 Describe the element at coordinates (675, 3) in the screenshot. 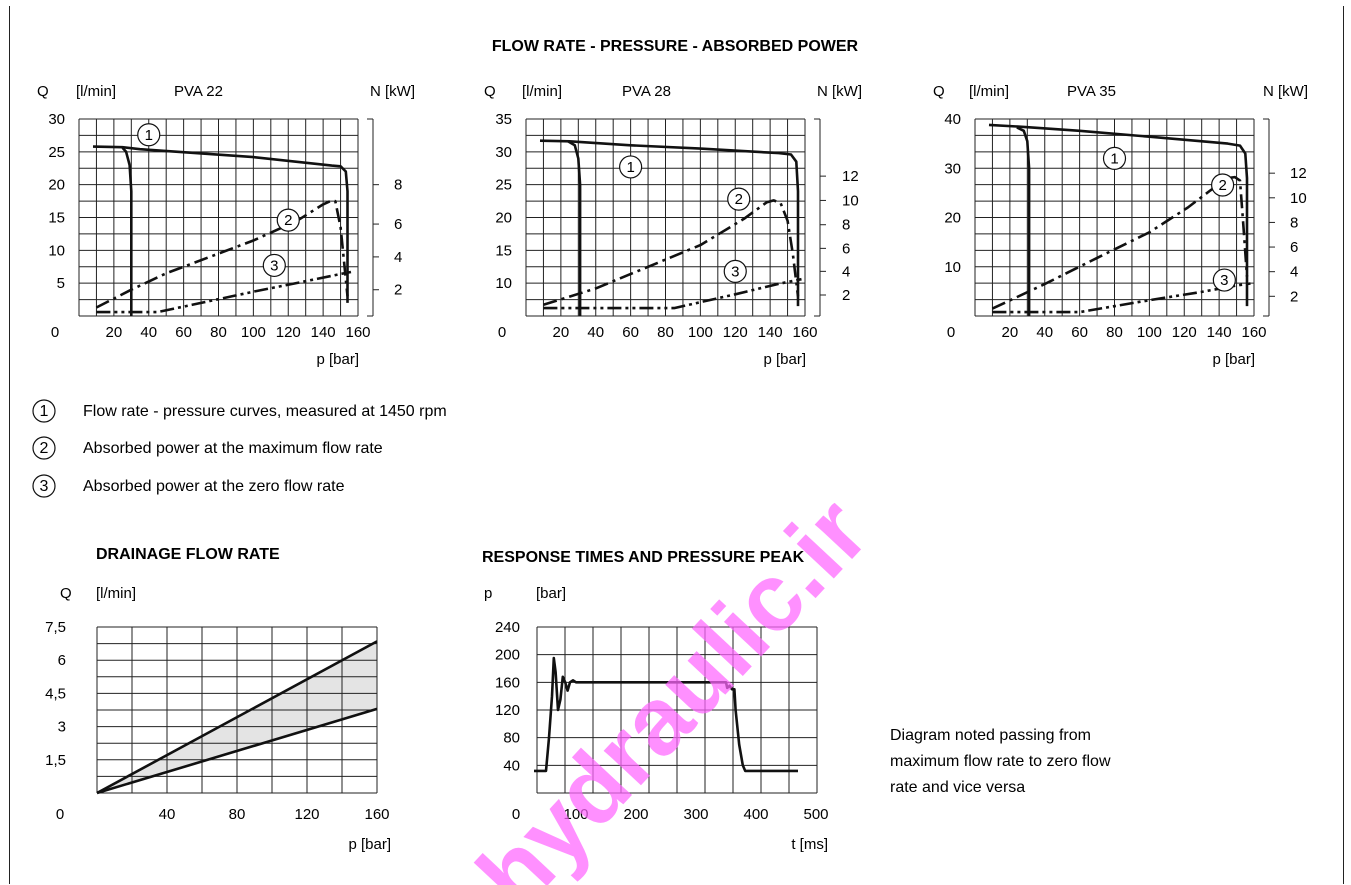

I see `top-strip` at that location.